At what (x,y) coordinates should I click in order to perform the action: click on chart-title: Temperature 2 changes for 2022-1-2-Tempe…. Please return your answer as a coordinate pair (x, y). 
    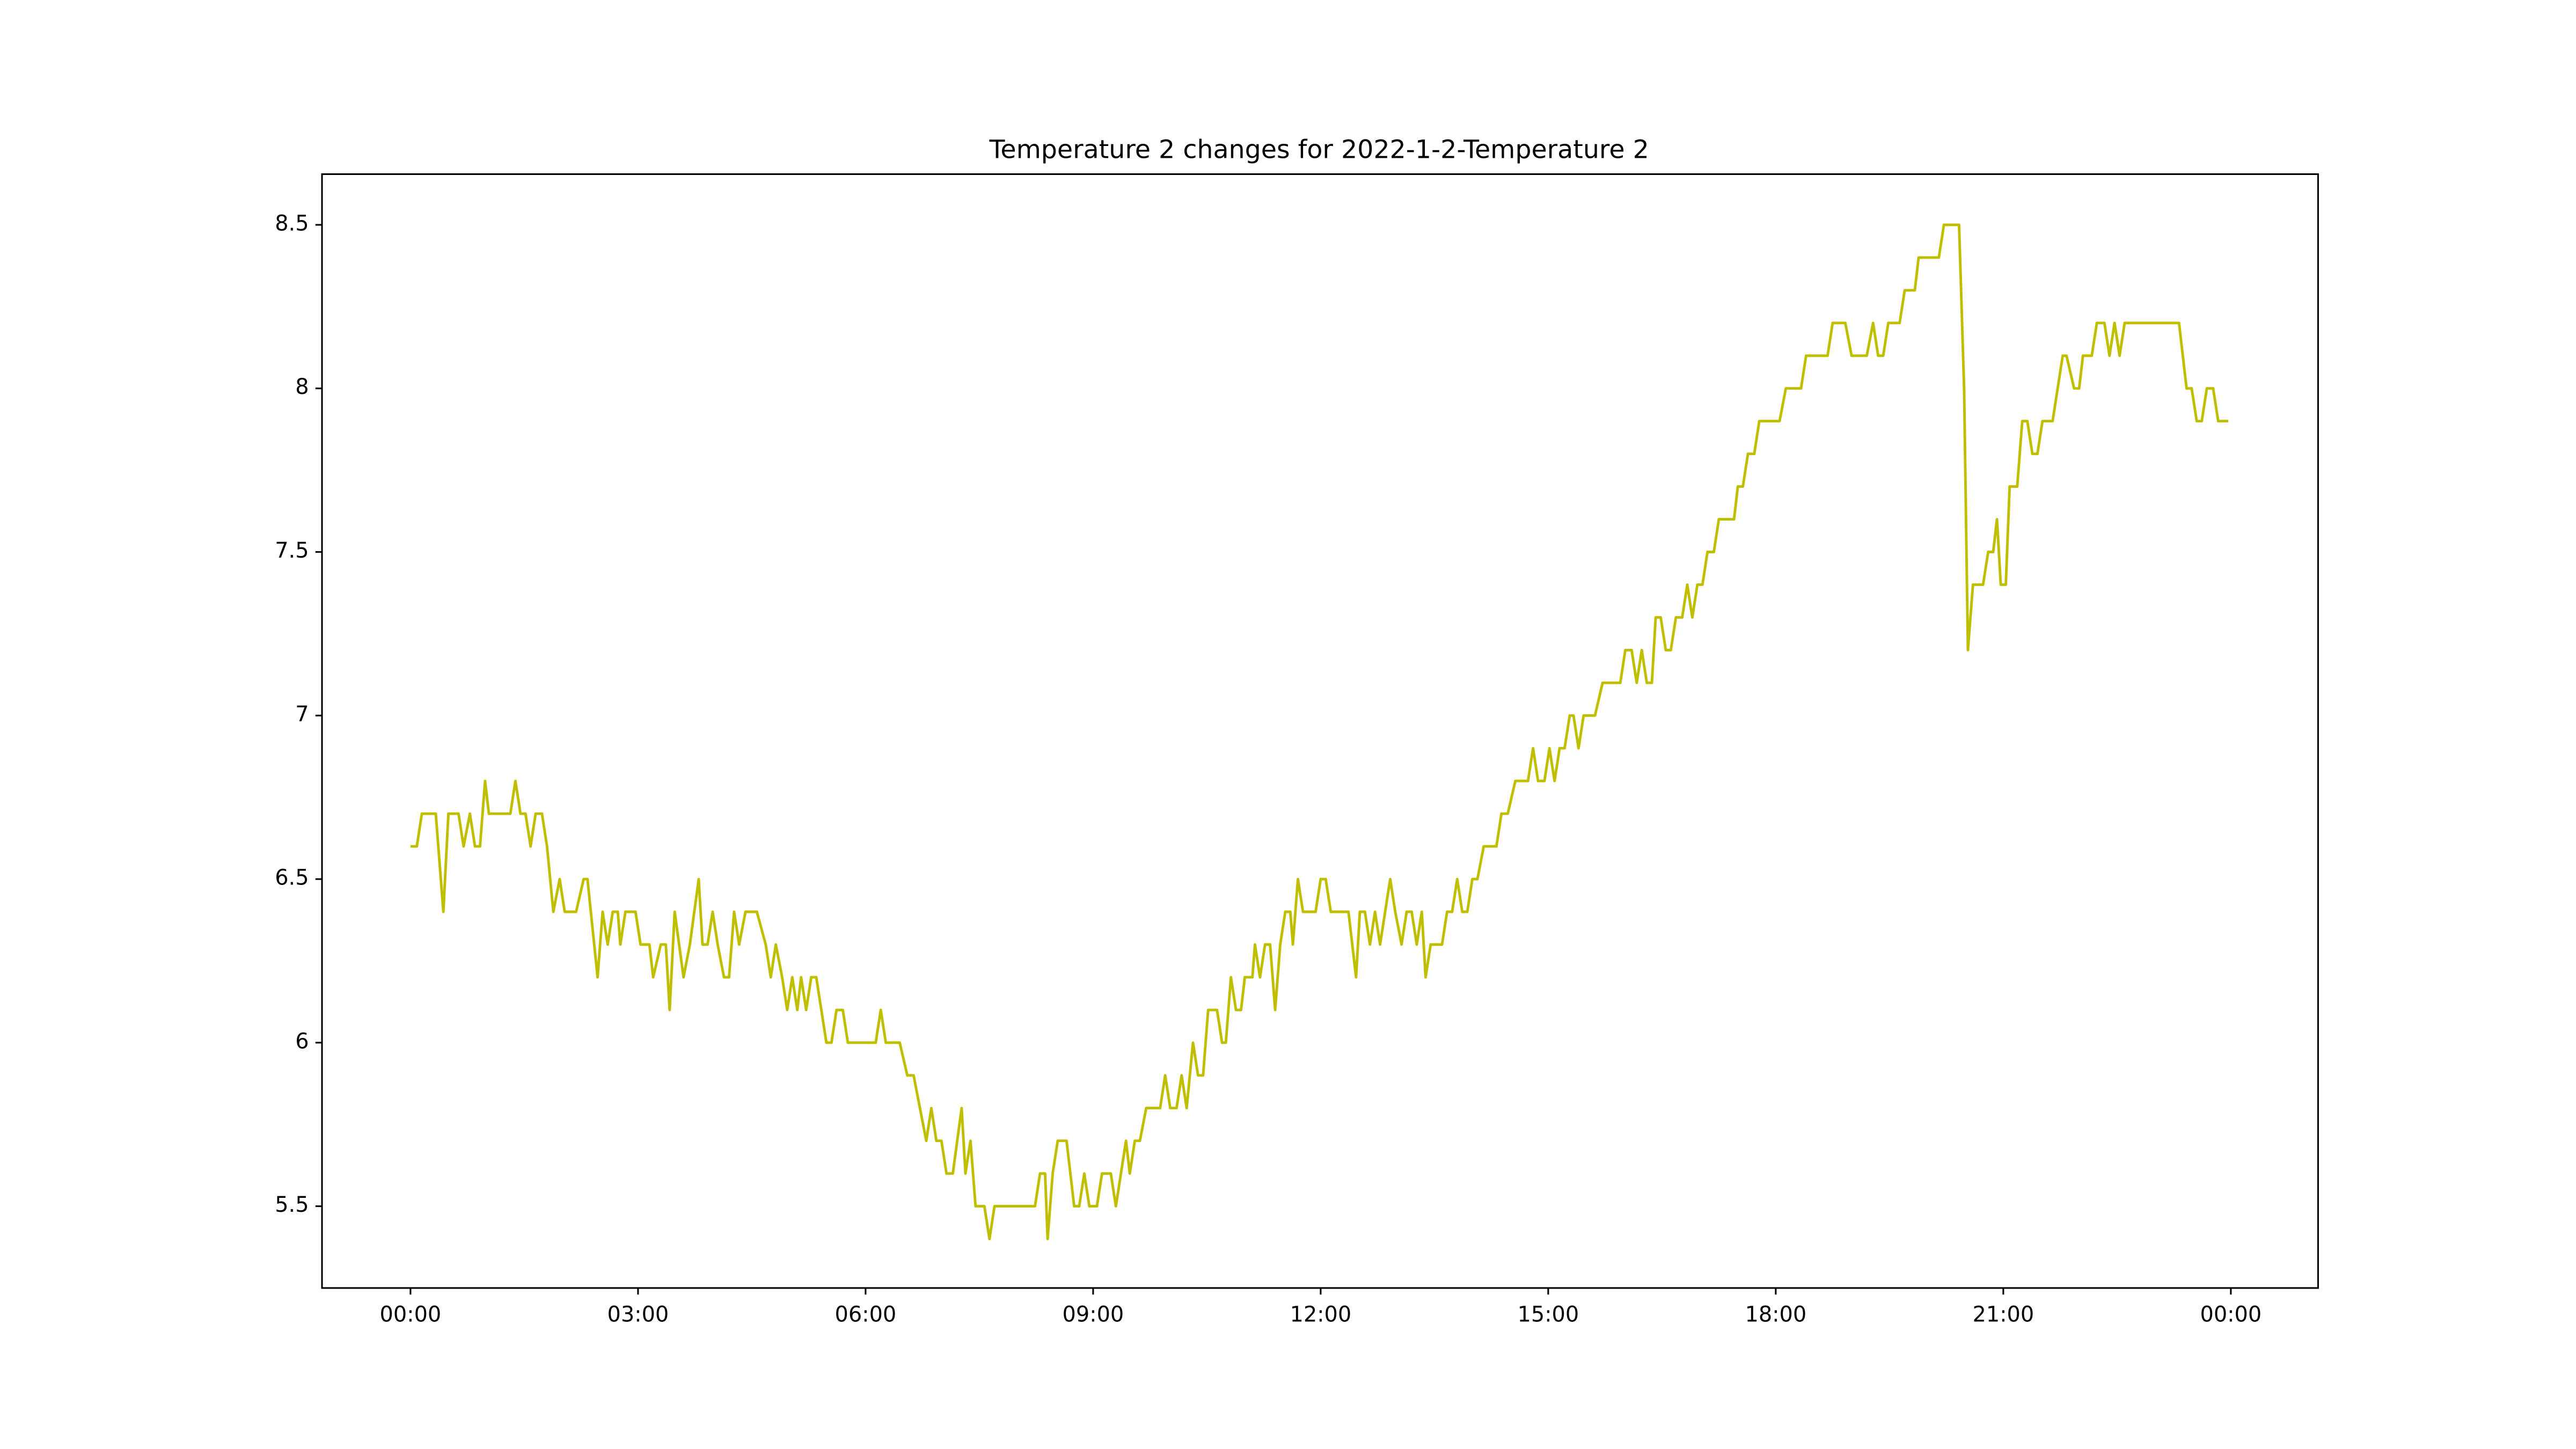
    Looking at the image, I should click on (1319, 150).